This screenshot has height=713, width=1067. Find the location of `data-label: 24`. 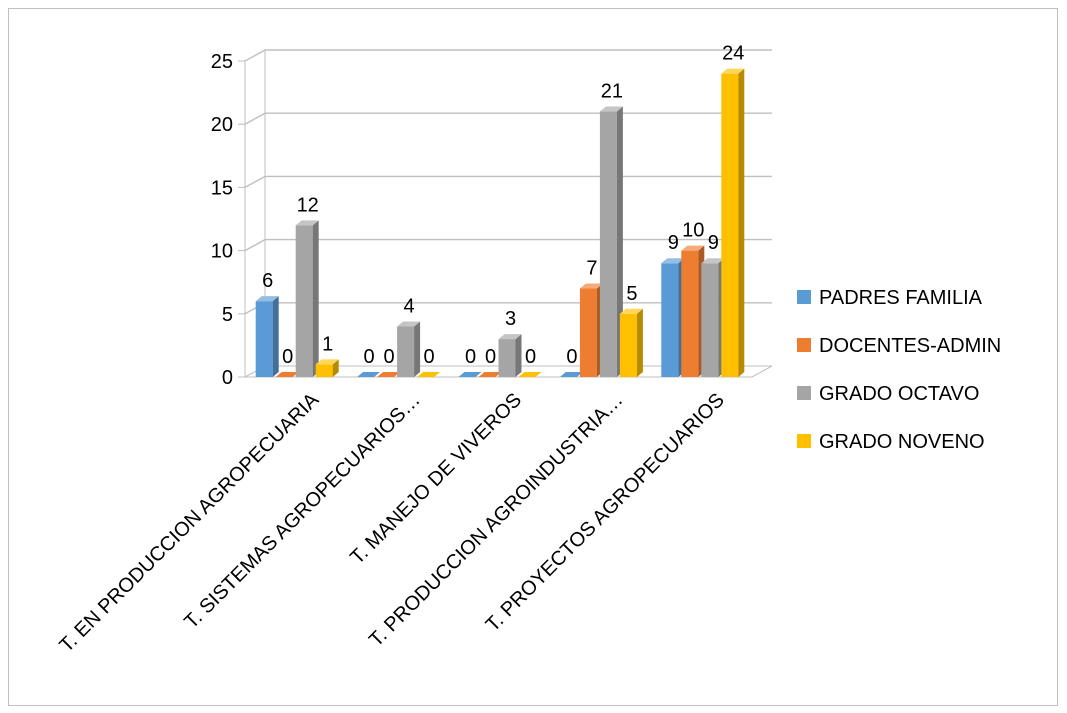

data-label: 24 is located at coordinates (733, 54).